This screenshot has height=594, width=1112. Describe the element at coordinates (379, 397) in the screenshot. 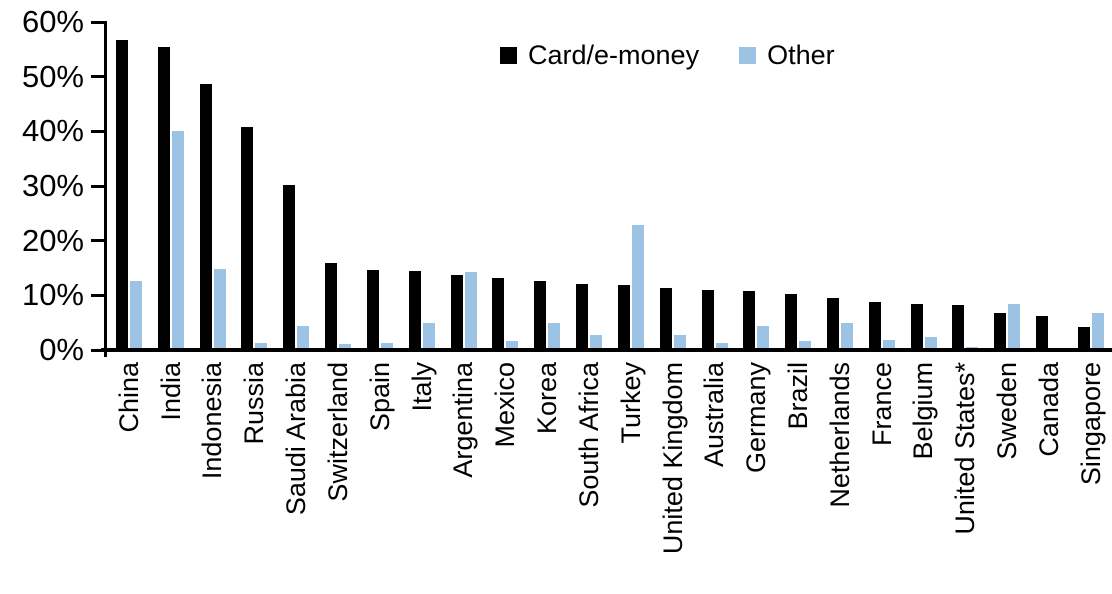

I see `x-axis-label-spain: Spain` at that location.